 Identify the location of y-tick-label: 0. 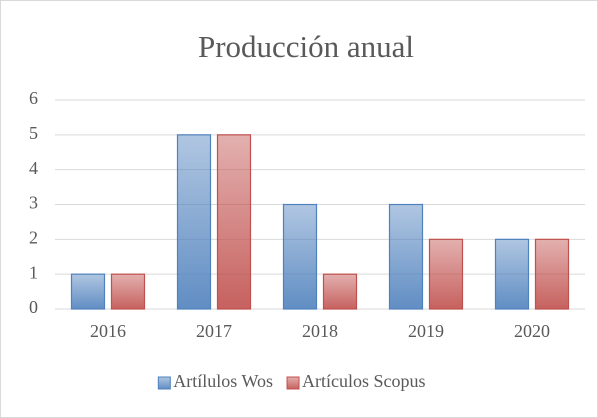
(33, 307).